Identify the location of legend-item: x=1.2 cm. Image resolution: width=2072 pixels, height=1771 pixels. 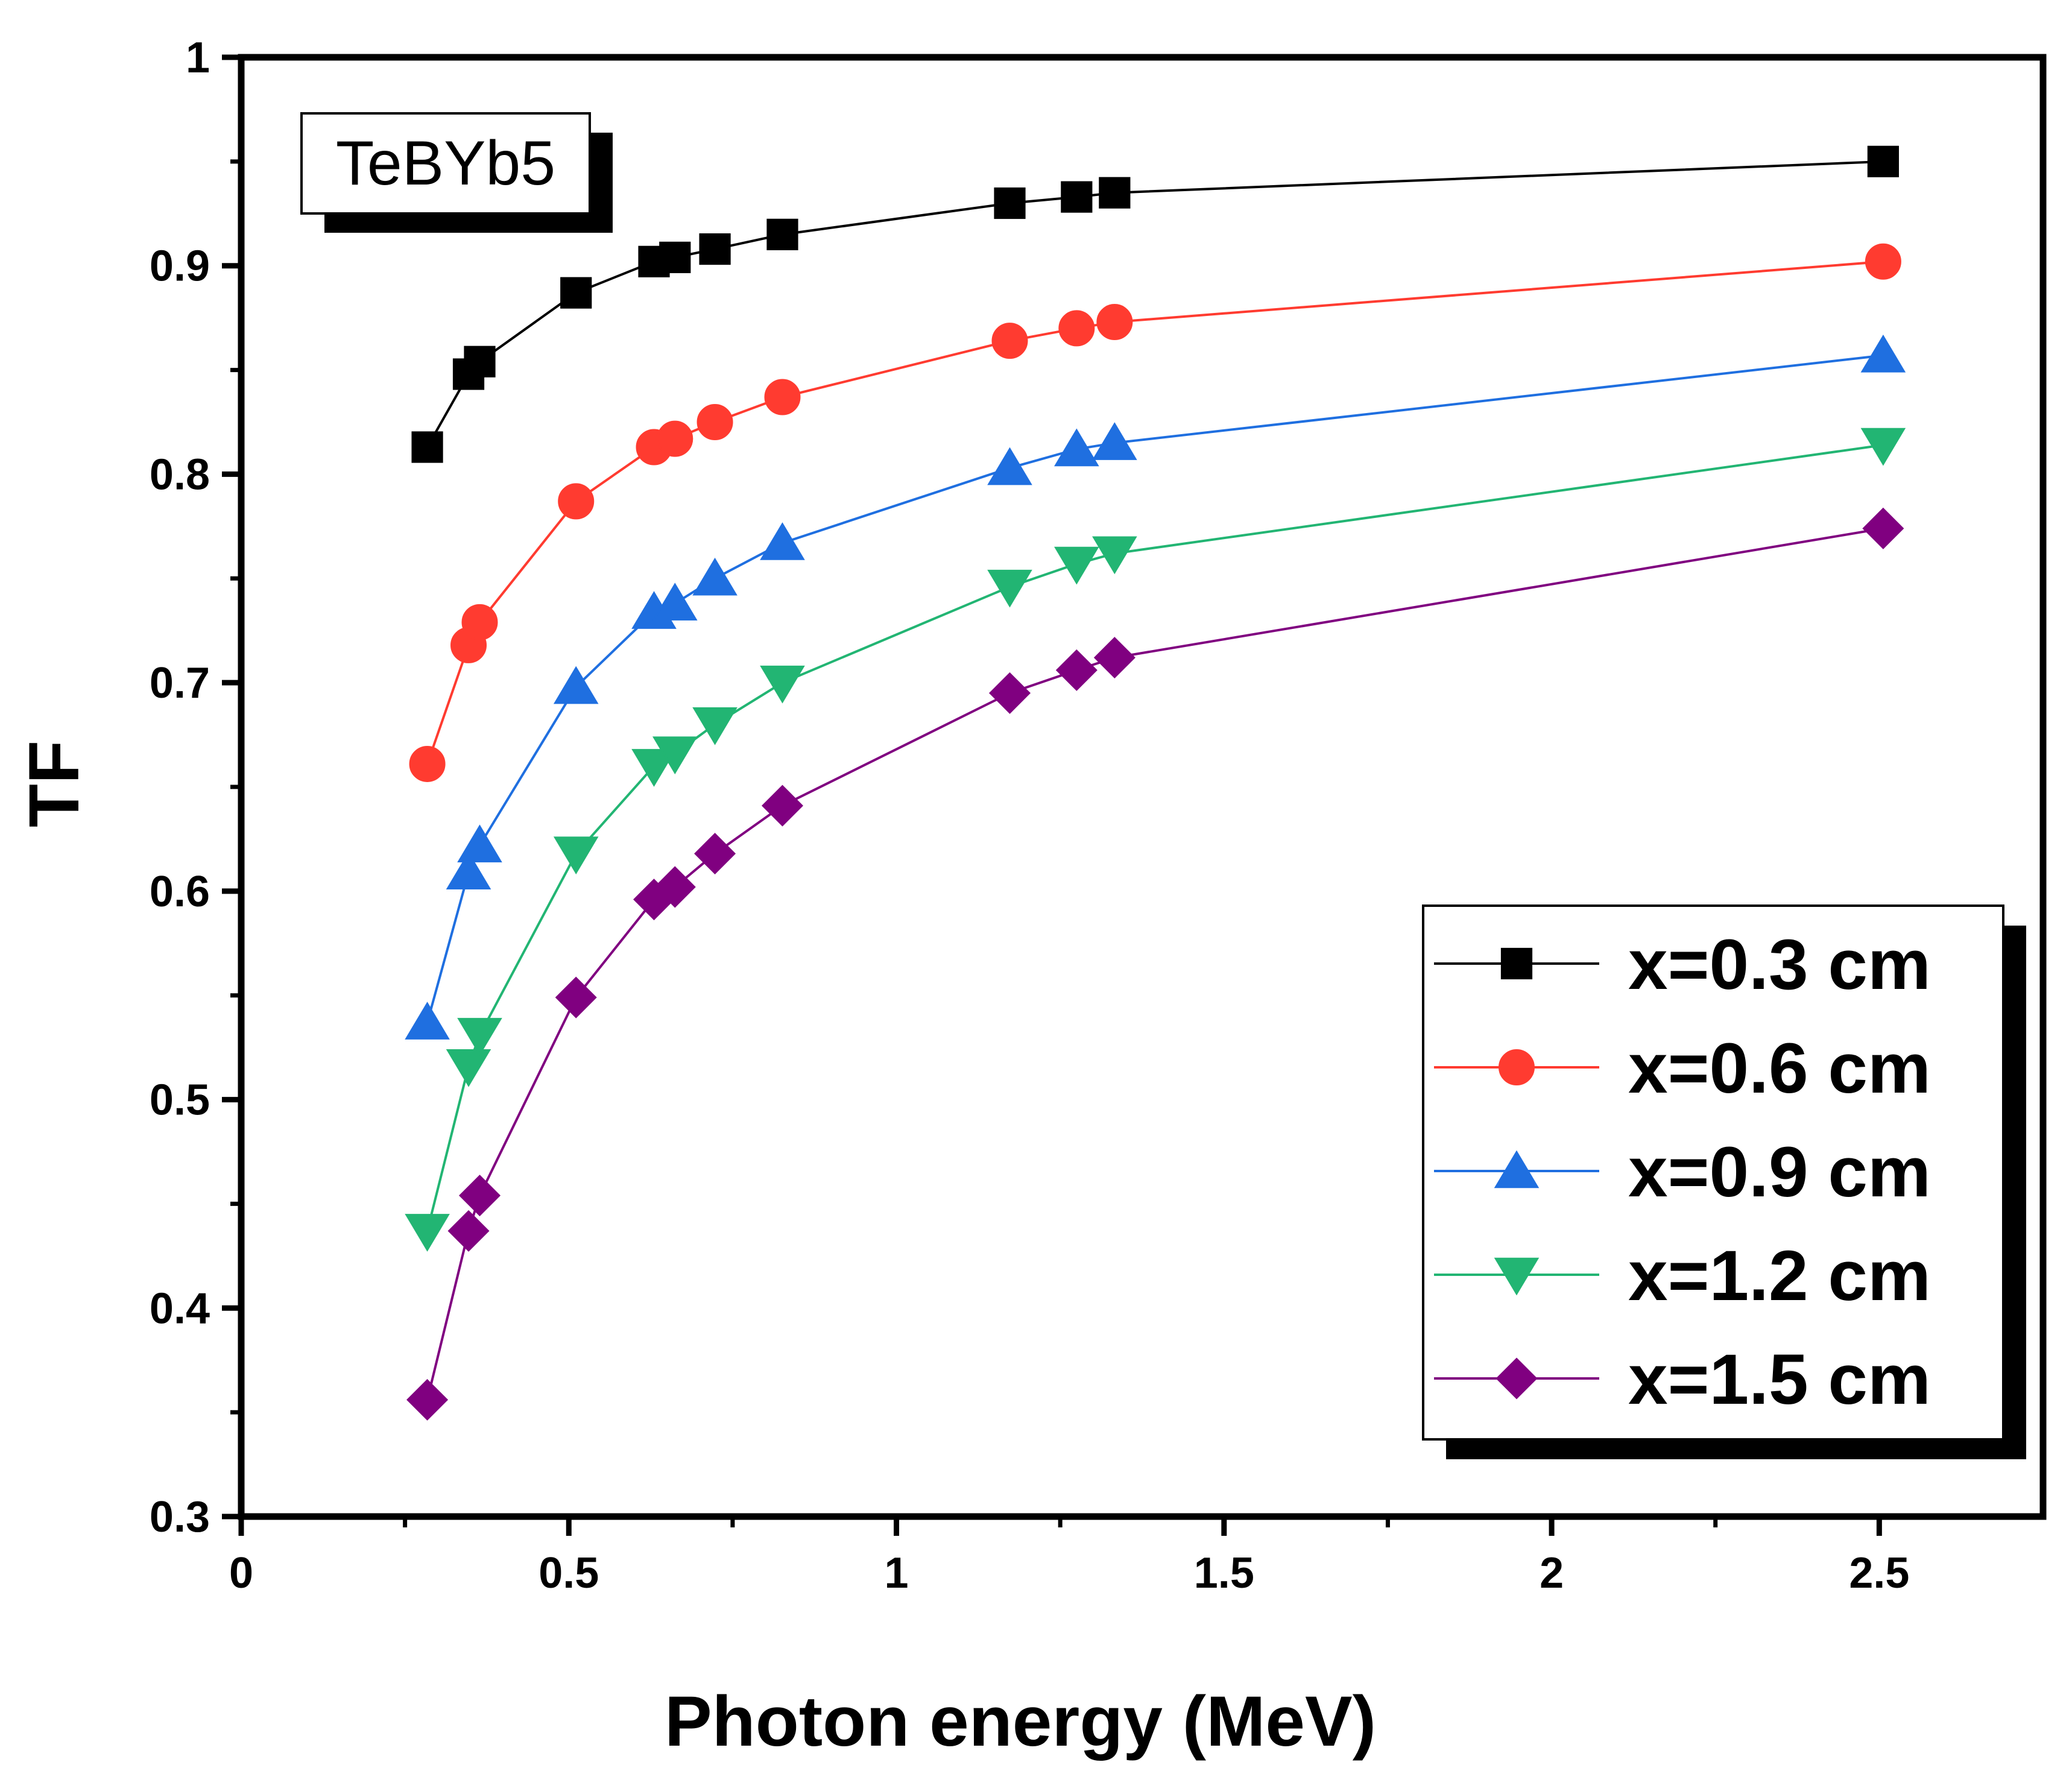
(1682, 1276).